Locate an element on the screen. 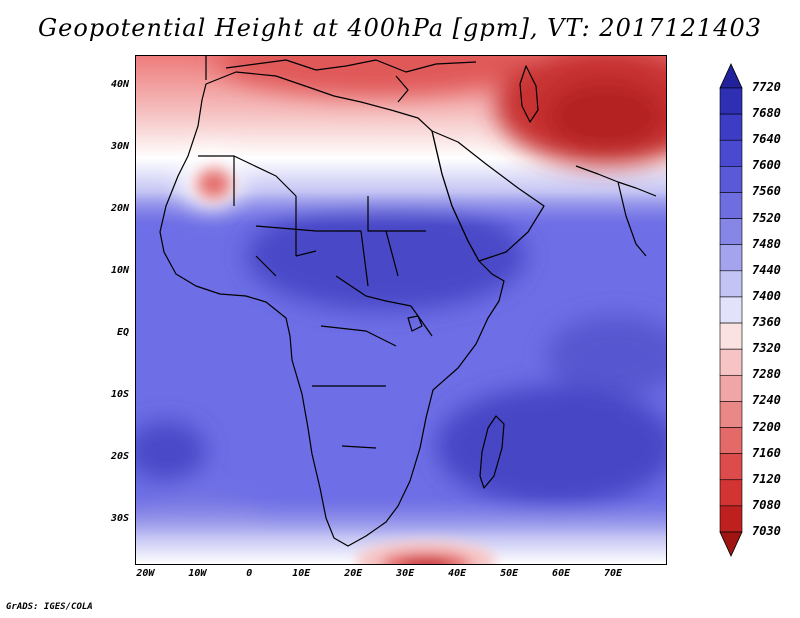  x-tick-label: 60E is located at coordinates (561, 573).